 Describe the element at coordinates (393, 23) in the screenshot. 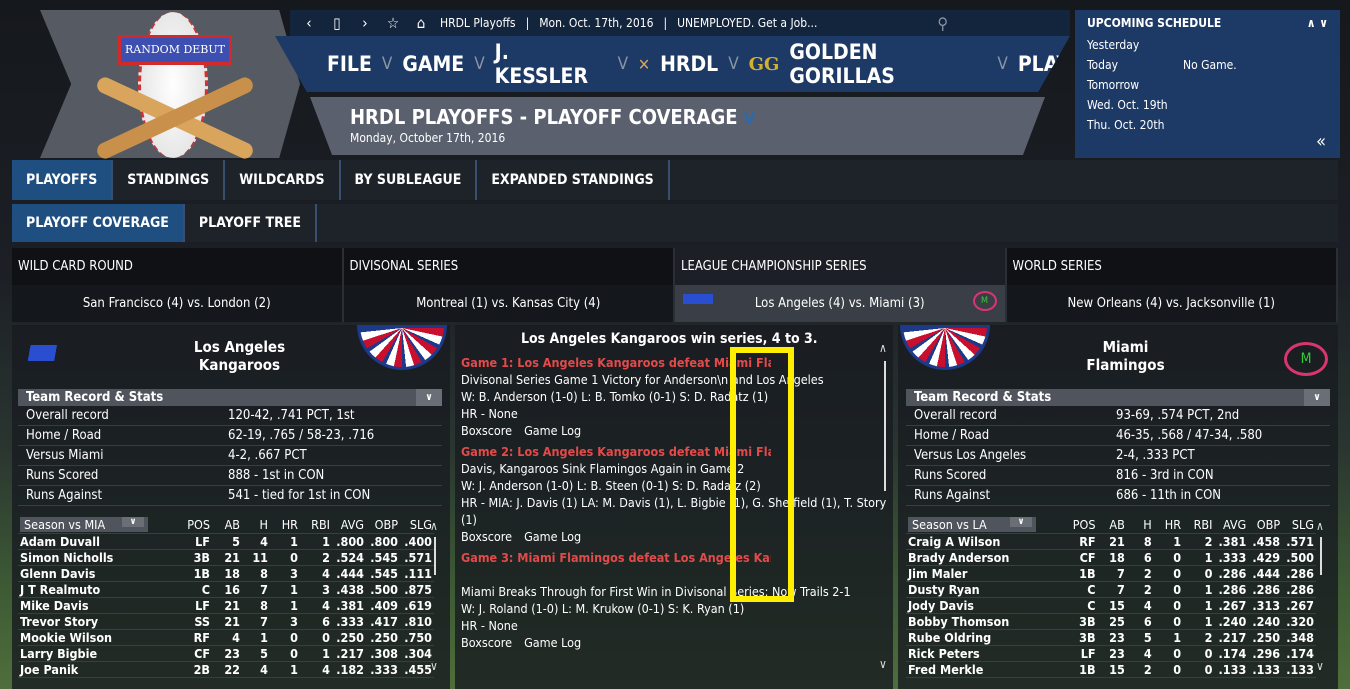

I see `star-icon: ☆` at that location.